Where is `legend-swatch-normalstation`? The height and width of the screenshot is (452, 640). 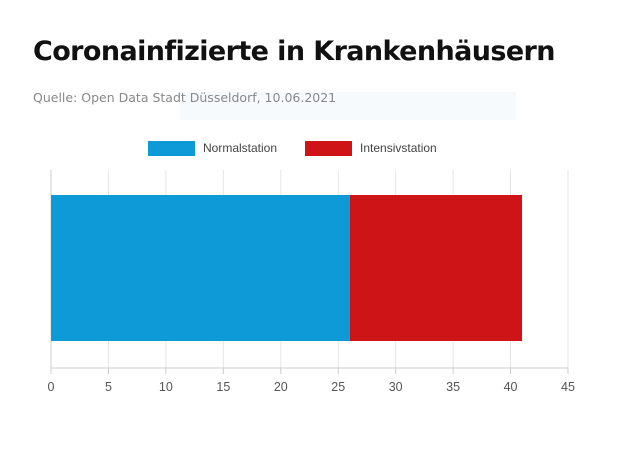 legend-swatch-normalstation is located at coordinates (171, 148).